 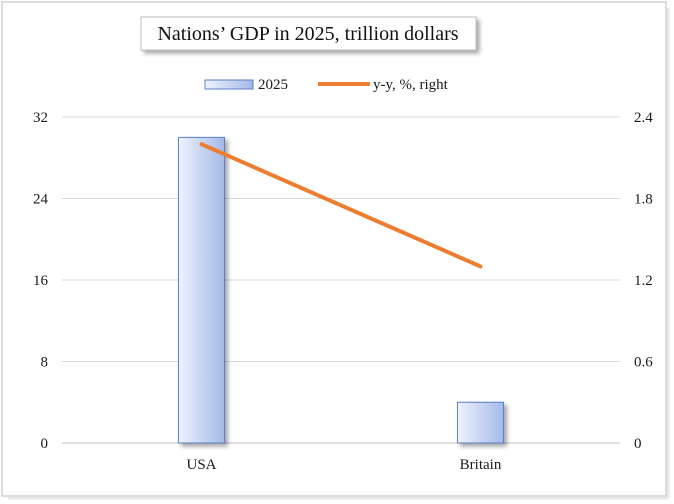 I want to click on category-label: Britain, so click(x=481, y=465).